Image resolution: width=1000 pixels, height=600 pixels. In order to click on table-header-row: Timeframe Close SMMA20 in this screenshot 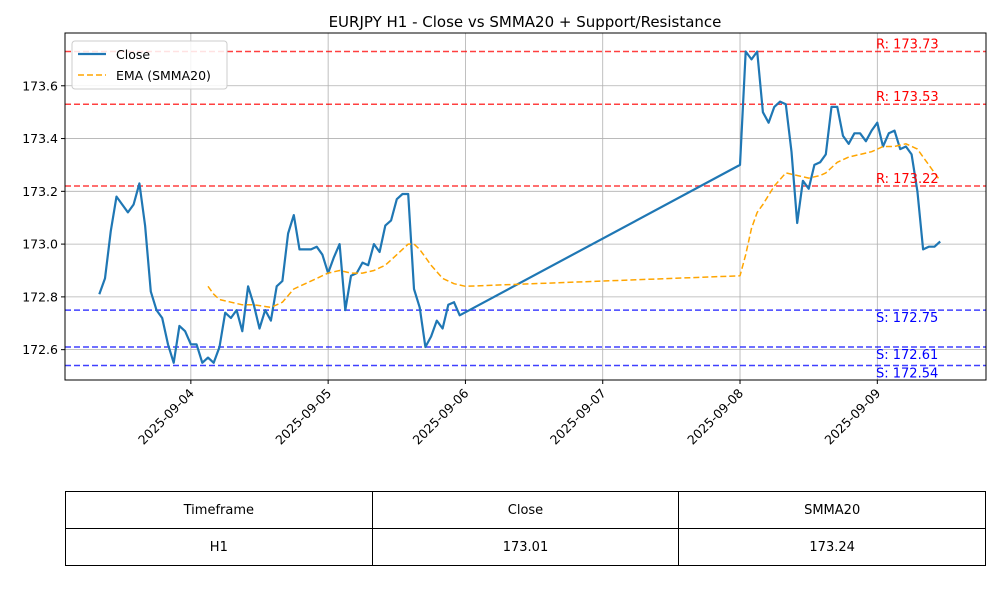, I will do `click(525, 510)`.